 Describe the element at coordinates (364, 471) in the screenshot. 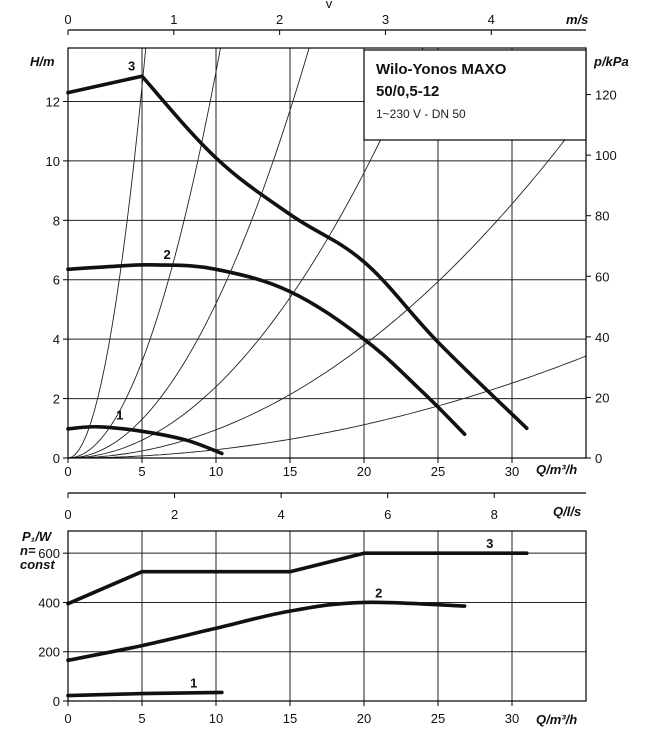

I see `head-x-tick-label-4: 20` at that location.